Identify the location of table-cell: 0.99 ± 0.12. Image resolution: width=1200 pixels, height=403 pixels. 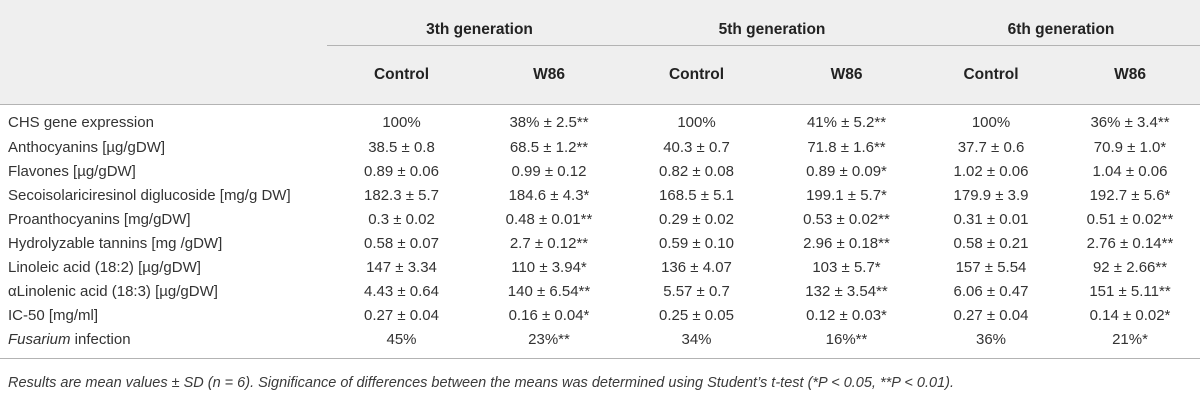
(549, 171).